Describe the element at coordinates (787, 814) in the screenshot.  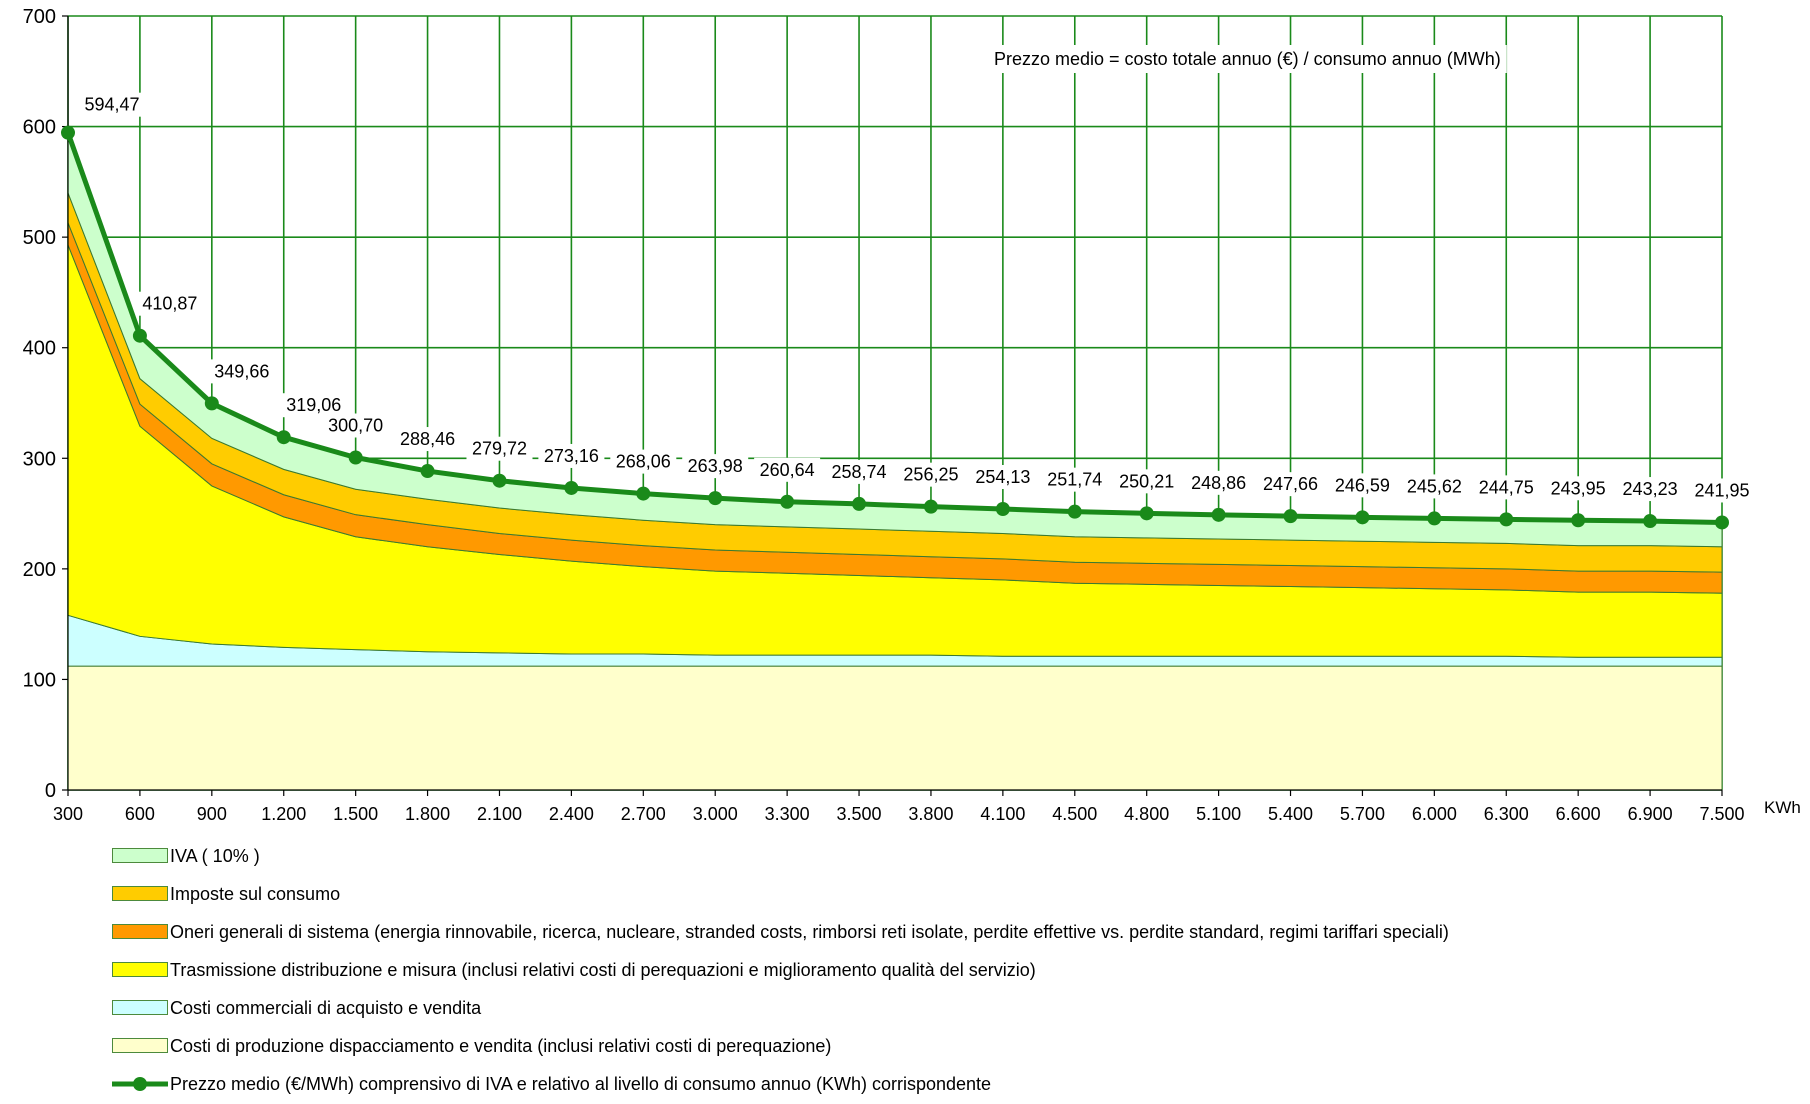
I see `x-tick-label: 3.300` at that location.